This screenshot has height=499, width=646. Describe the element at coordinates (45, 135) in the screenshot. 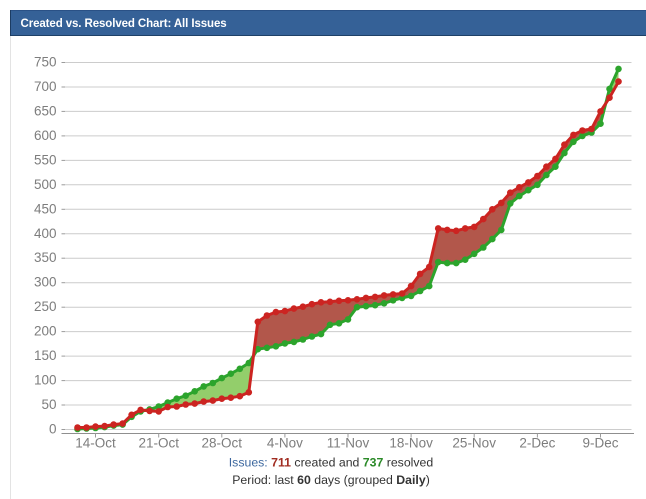

I see `svg-text: 600` at that location.